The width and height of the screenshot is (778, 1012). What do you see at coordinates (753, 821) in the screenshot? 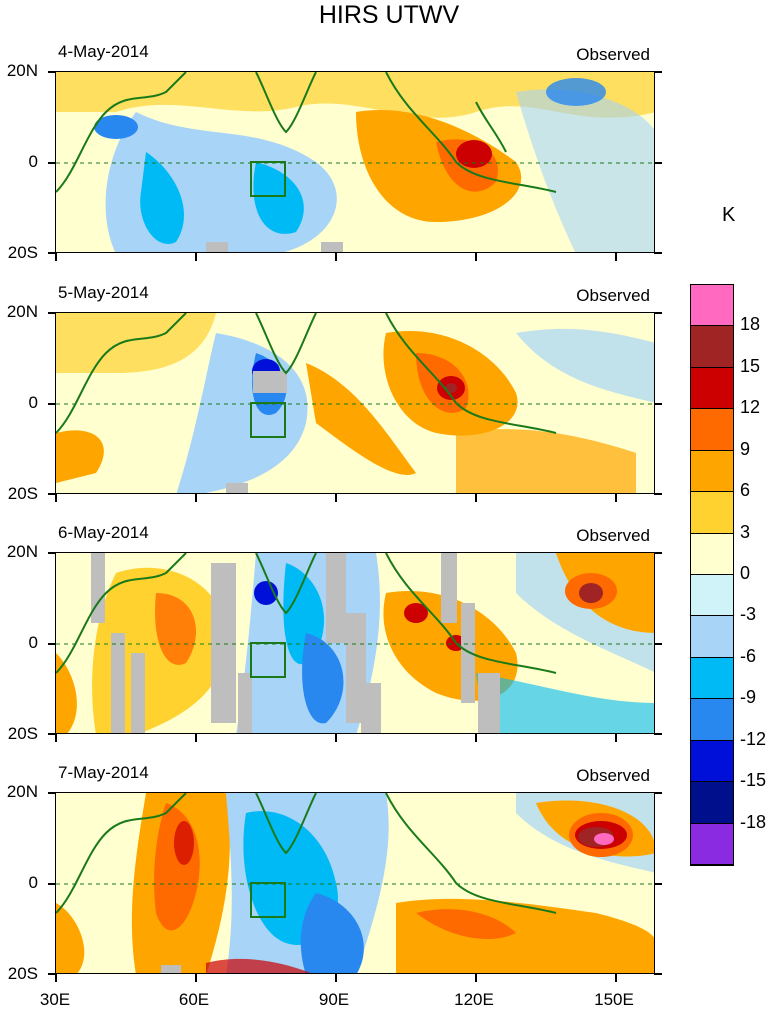
I see `colorbar-label: -18` at bounding box center [753, 821].